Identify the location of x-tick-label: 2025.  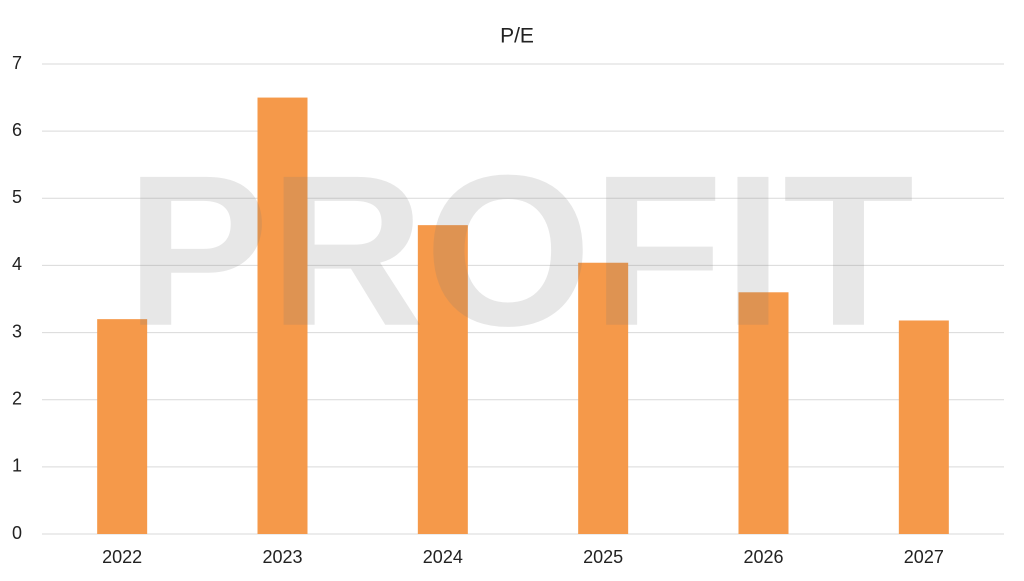
(603, 557).